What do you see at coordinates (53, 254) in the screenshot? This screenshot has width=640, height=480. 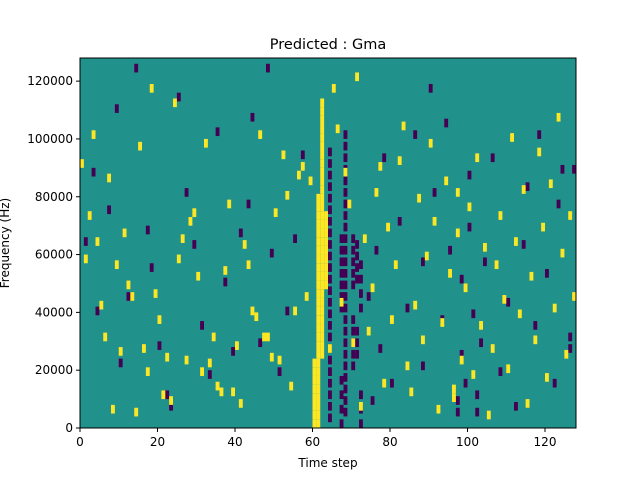 I see `y-axis: 0 20000 40000 60000 80000 100000 120000` at bounding box center [53, 254].